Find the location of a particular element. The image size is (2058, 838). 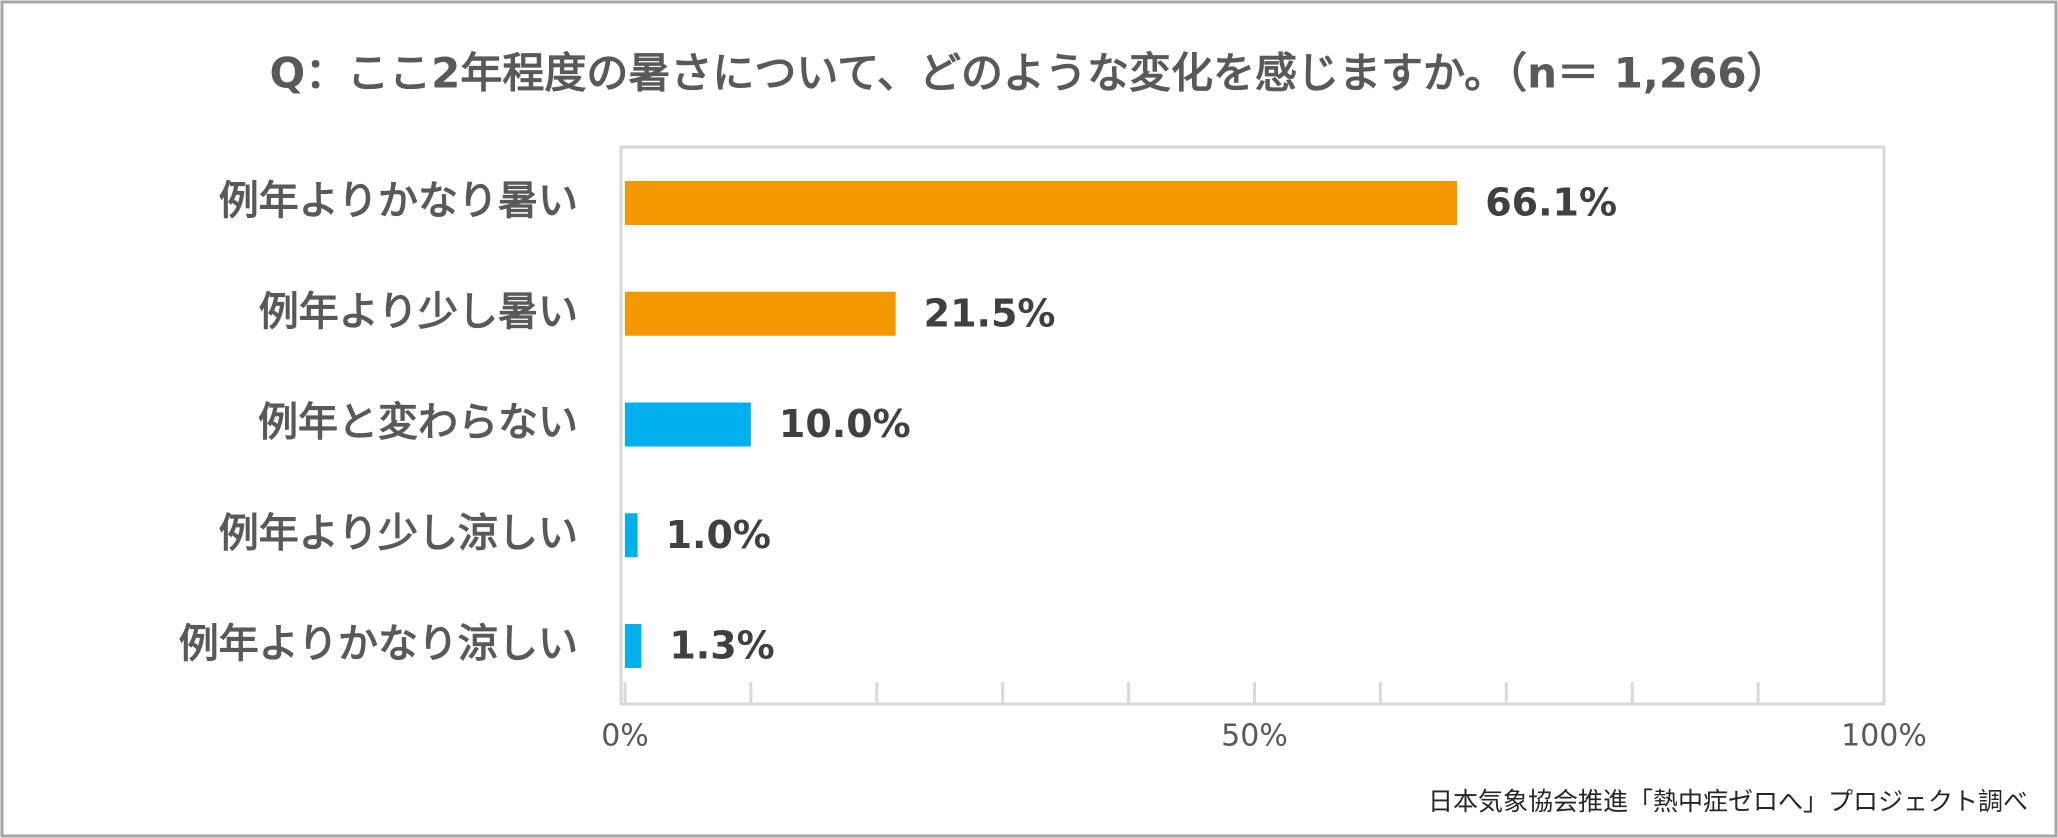

y-tick-label: 例年より少し涼しい is located at coordinates (398, 533).